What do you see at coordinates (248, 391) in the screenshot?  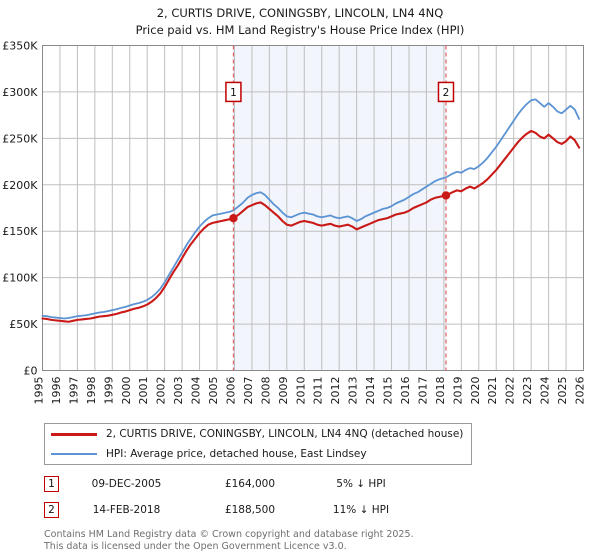 I see `x-axis-tick-label: 2007` at bounding box center [248, 391].